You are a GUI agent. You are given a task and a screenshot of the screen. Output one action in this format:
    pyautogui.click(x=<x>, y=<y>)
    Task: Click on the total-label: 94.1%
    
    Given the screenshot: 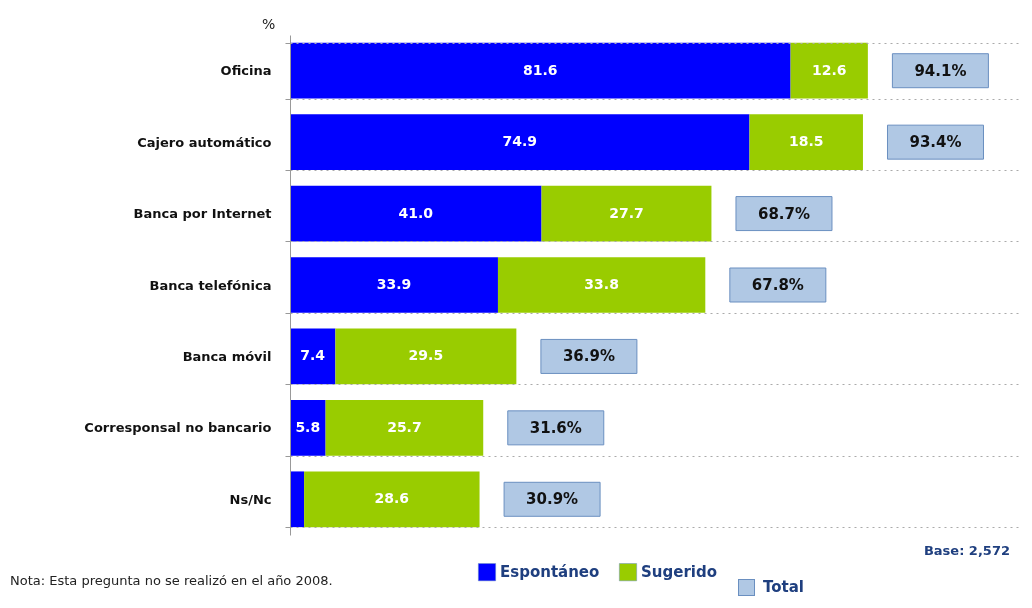 What is the action you would take?
    pyautogui.click(x=940, y=70)
    